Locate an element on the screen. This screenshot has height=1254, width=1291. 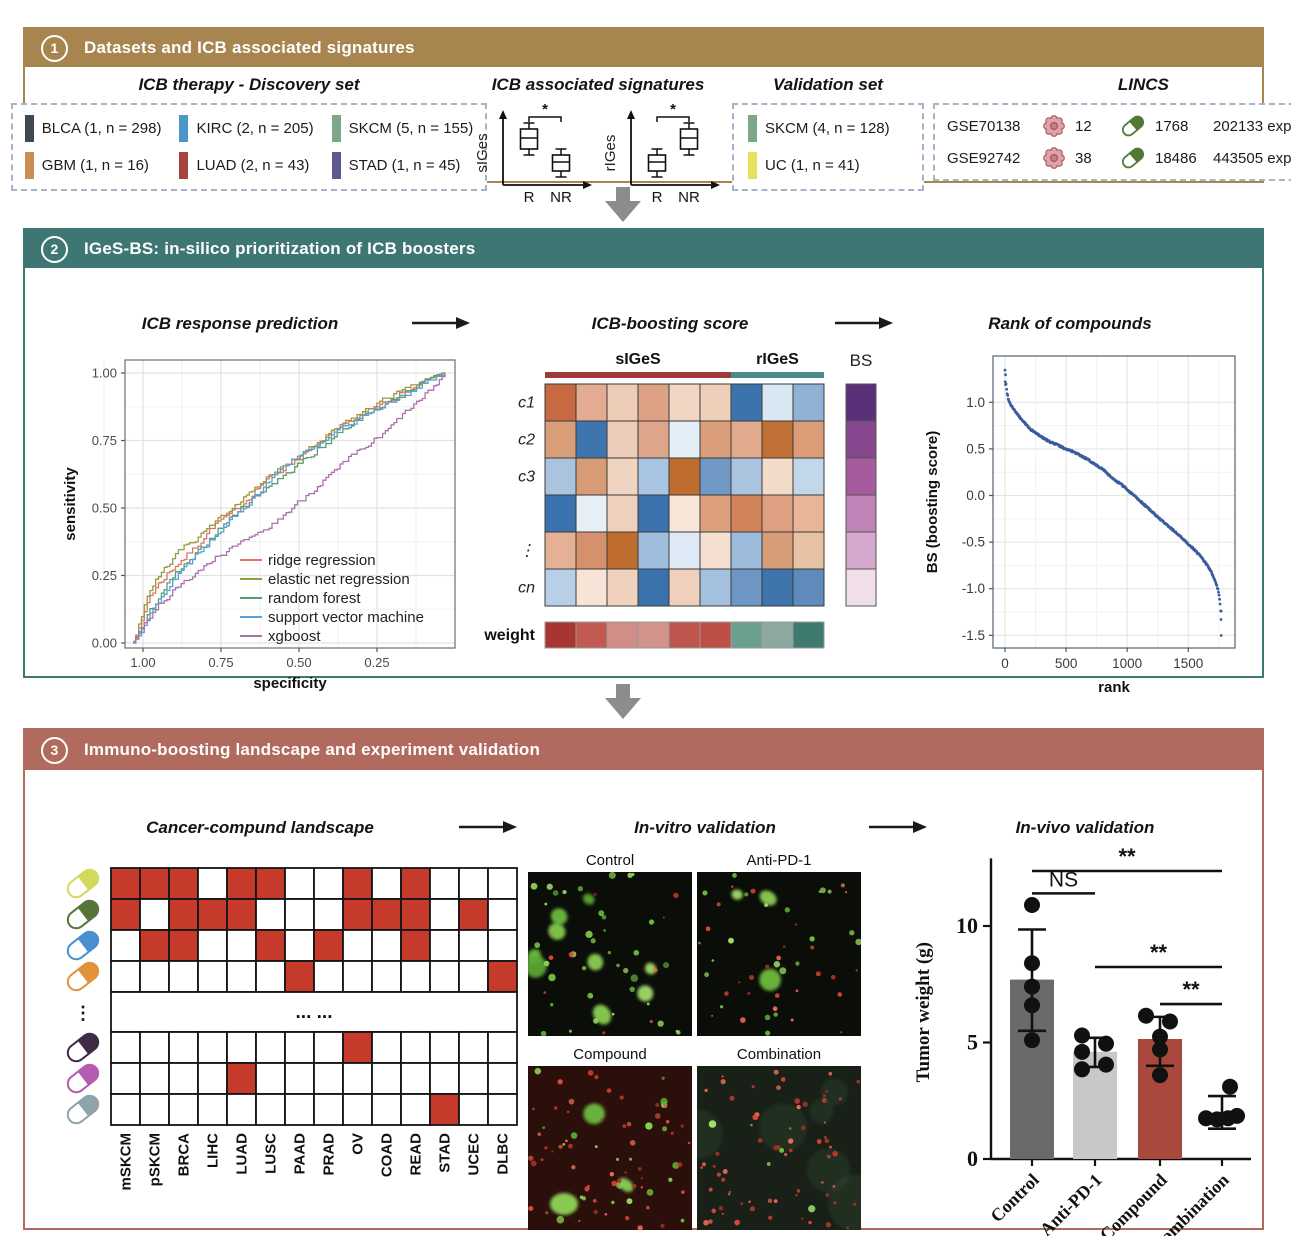
cancer-type-label: READ is located at coordinates (416, 1154).